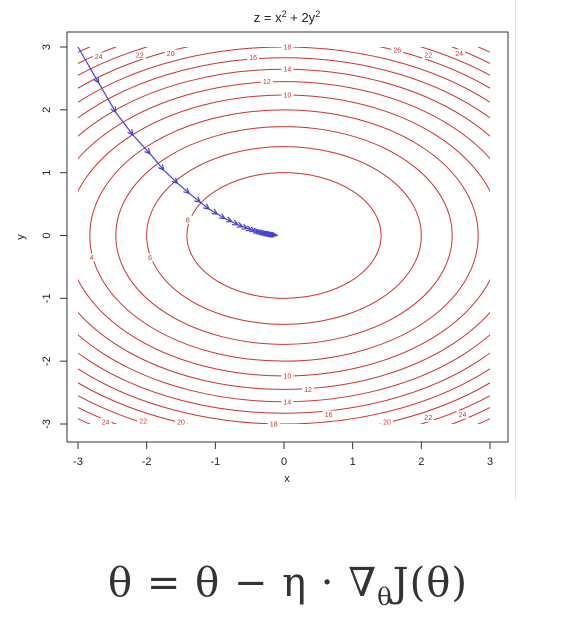 This screenshot has height=623, width=576. I want to click on contour-label: 18, so click(274, 425).